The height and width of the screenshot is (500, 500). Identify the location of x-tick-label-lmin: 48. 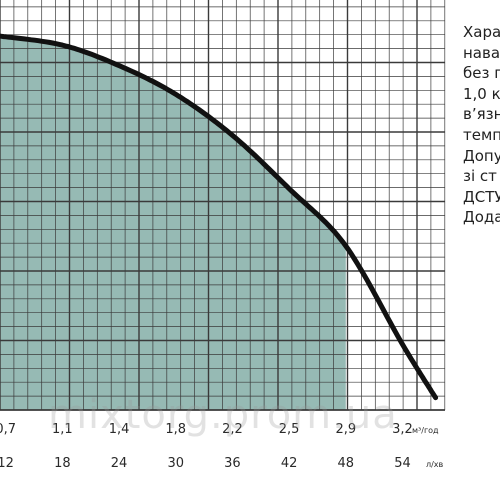
(346, 463).